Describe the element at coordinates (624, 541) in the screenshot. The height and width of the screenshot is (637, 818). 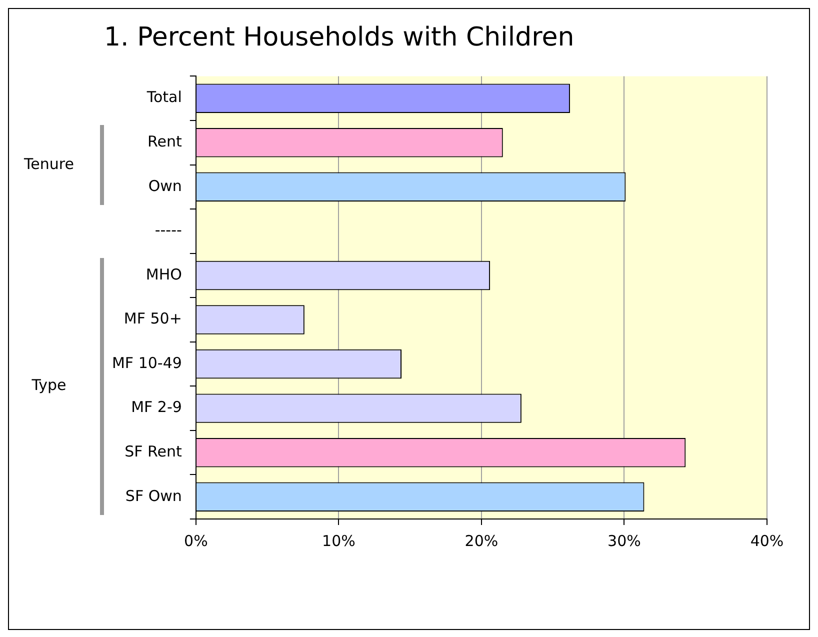
I see `x-tick-label: 30%` at that location.